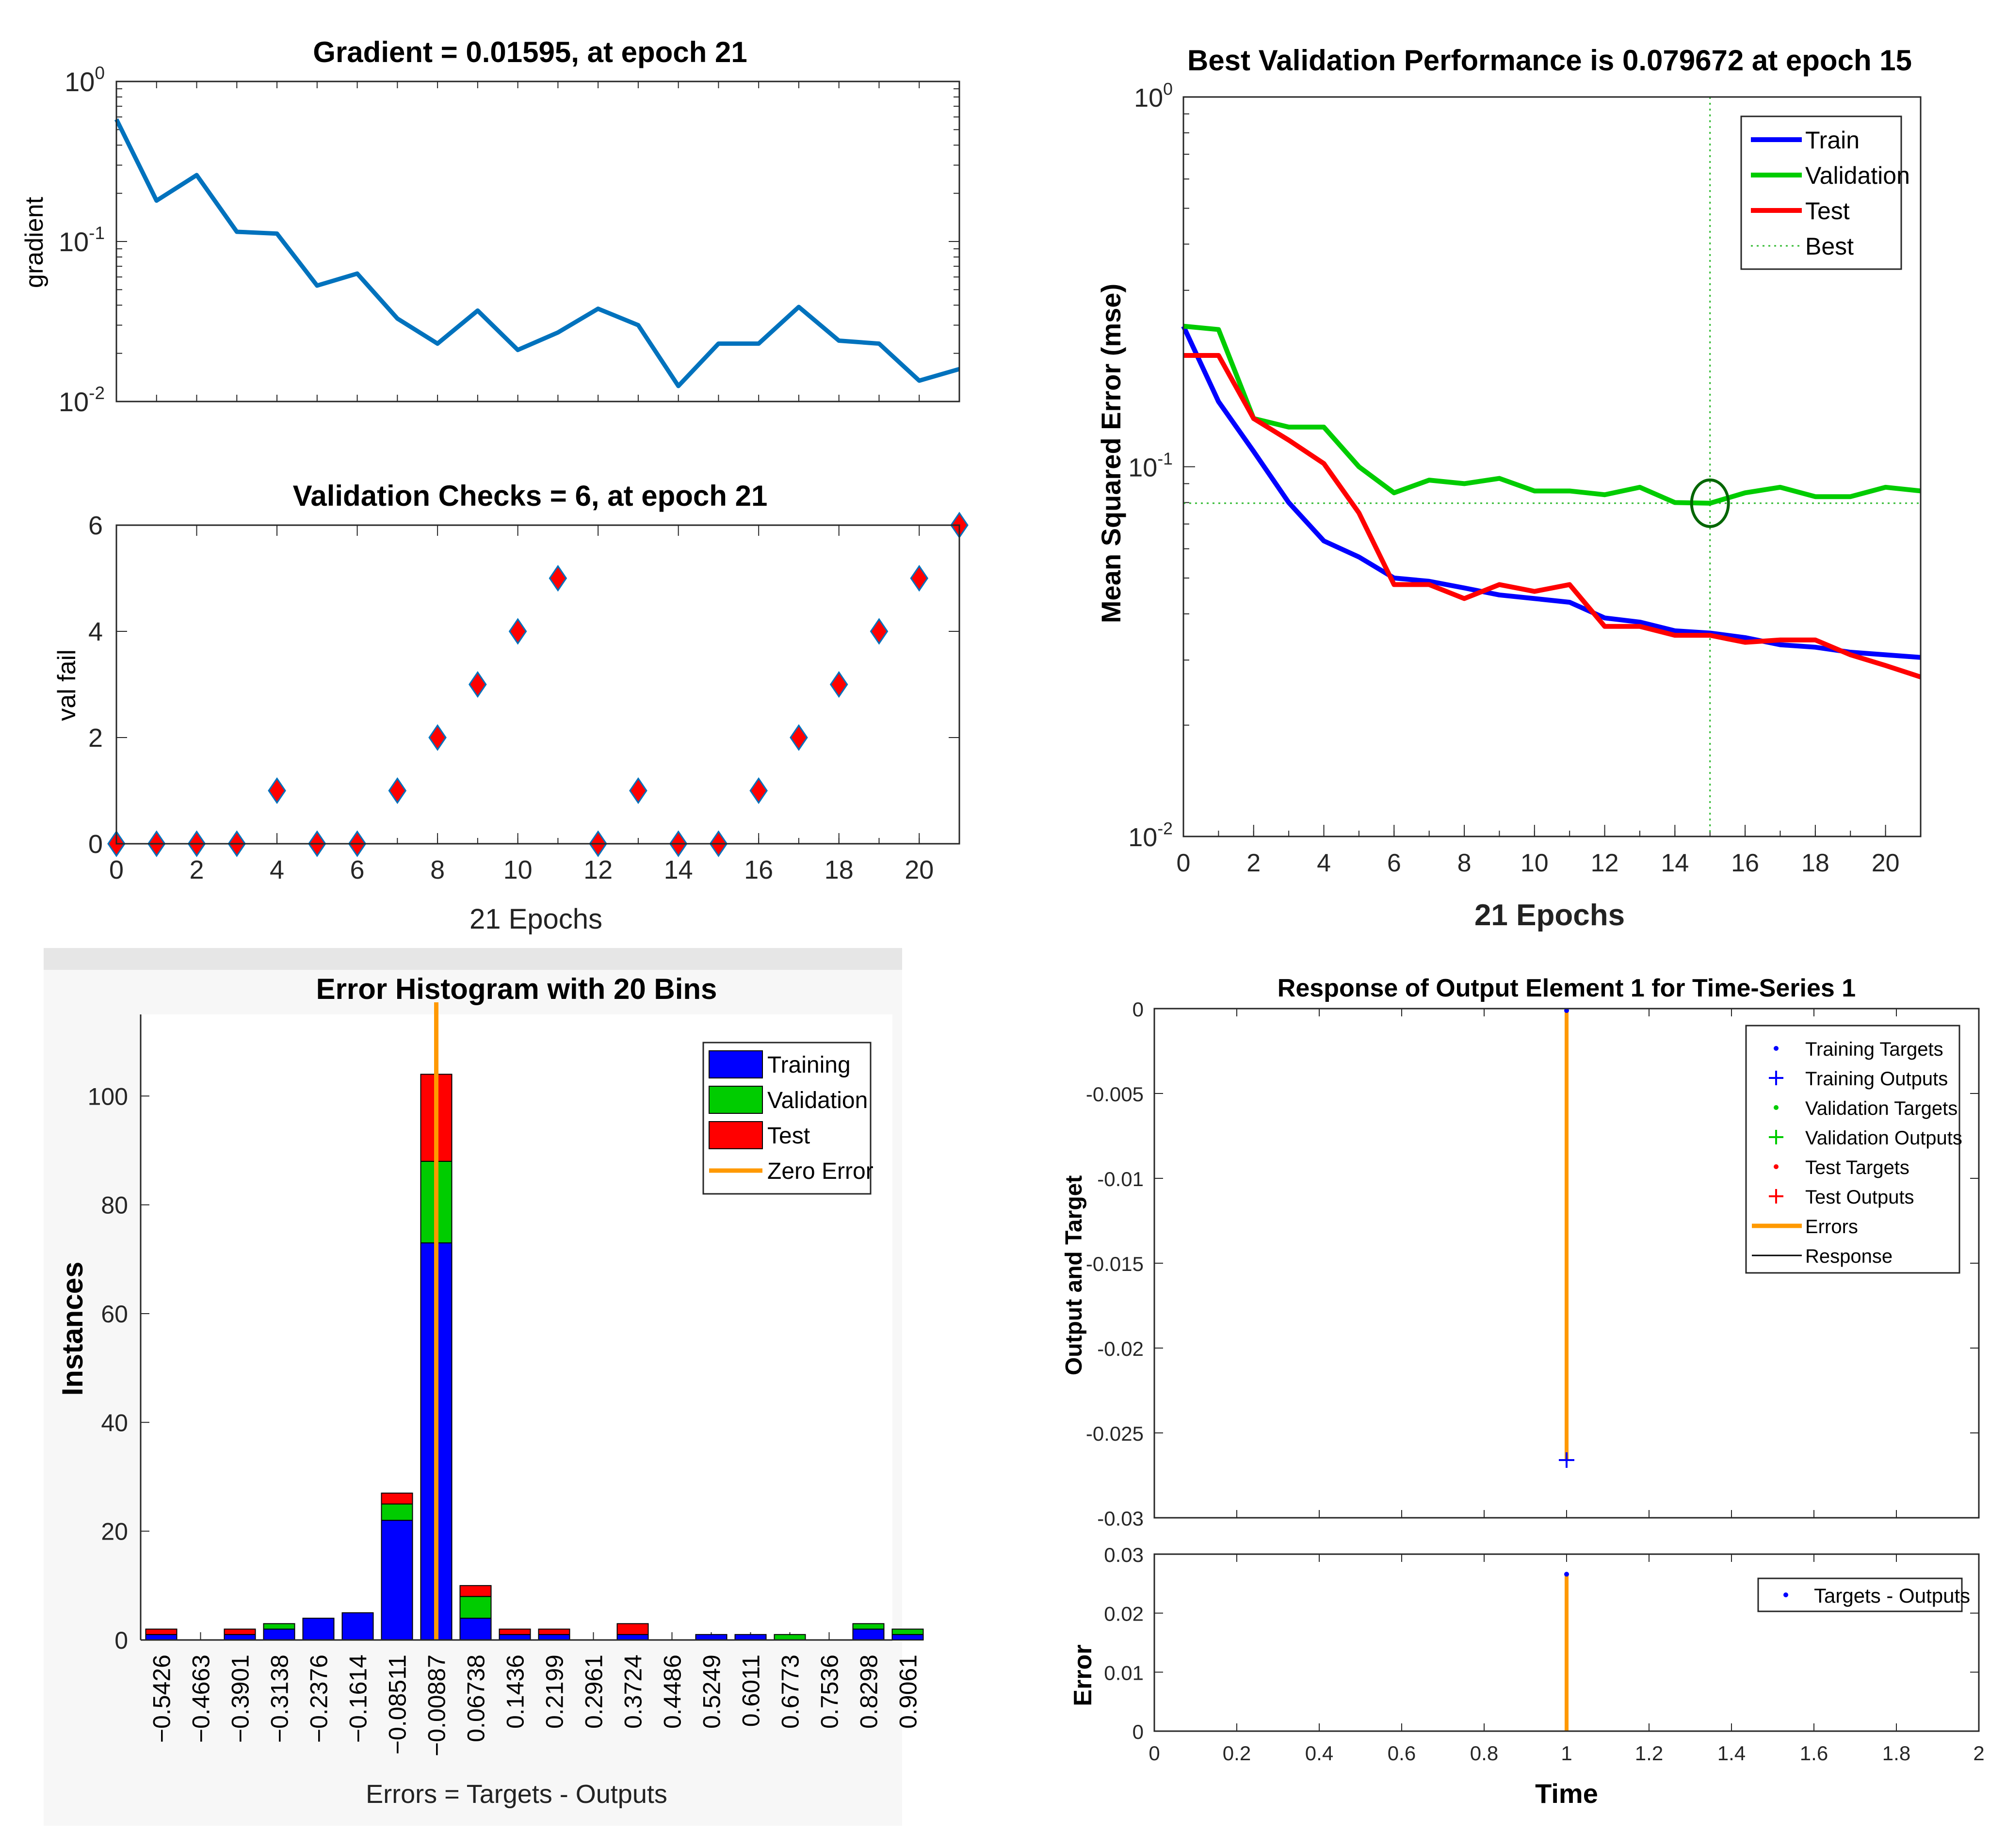  What do you see at coordinates (1786, 1594) in the screenshot?
I see `error-legend-swatch` at bounding box center [1786, 1594].